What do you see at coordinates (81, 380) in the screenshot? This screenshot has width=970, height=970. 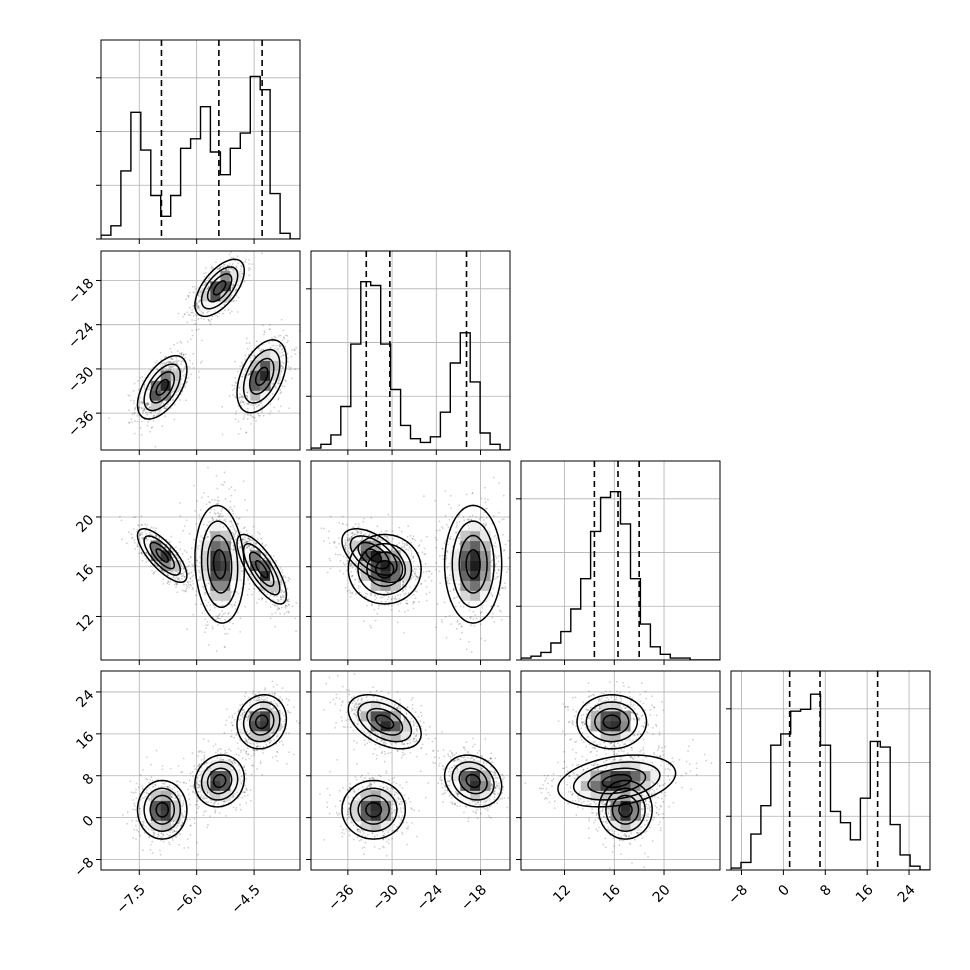 I see `y-tick-label: −30` at bounding box center [81, 380].